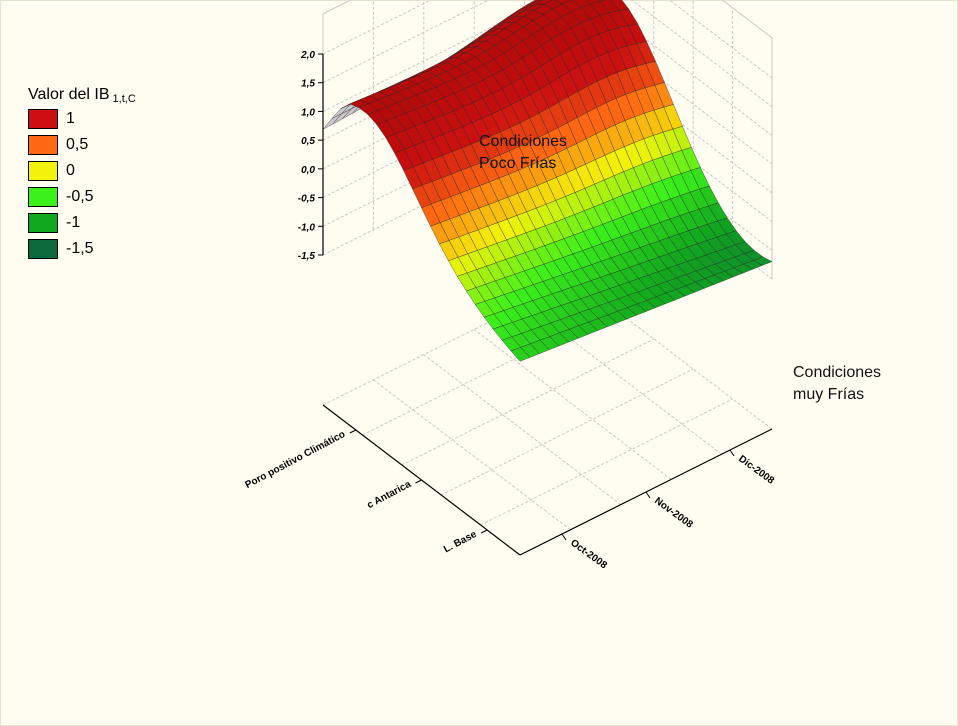  I want to click on legend-title: Valor del IB 1,t,C, so click(82, 95).